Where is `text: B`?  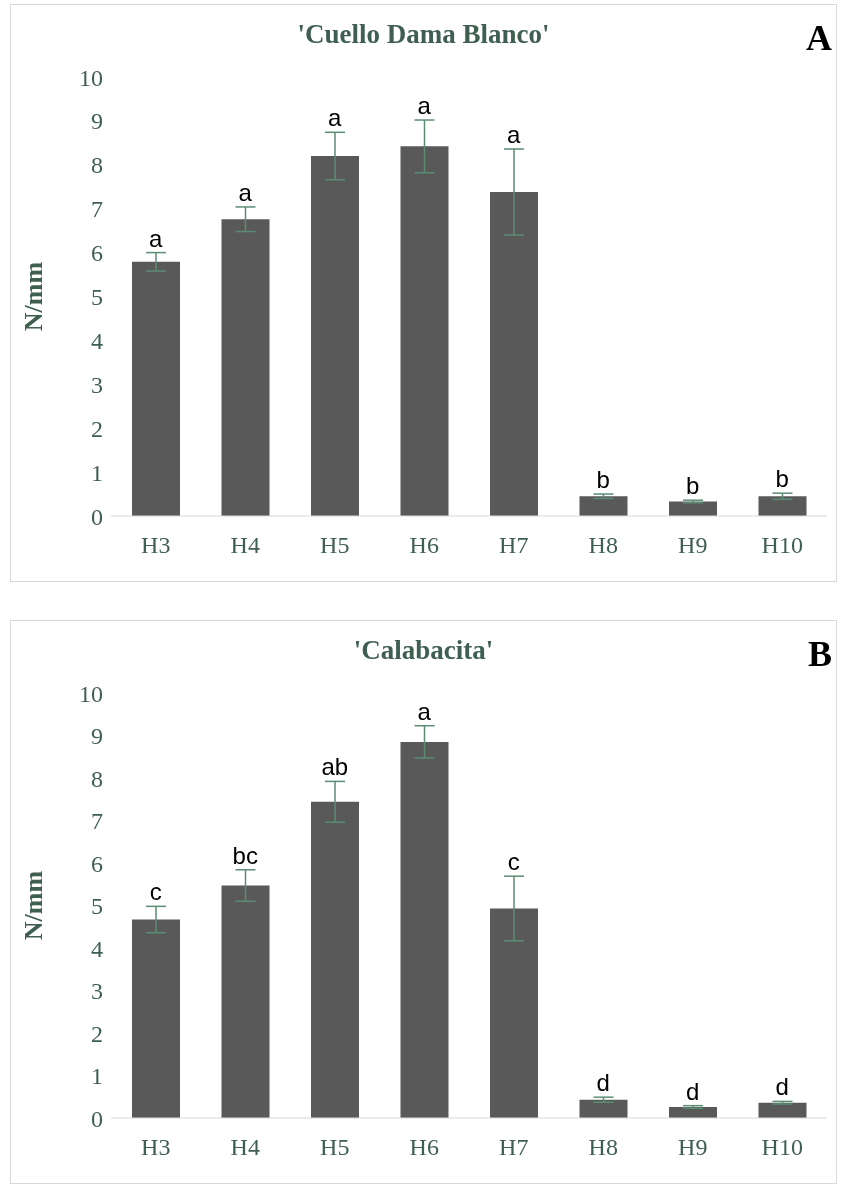 text: B is located at coordinates (819, 654).